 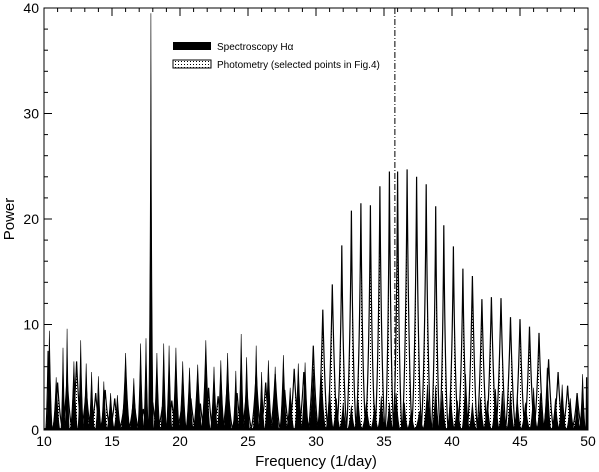 What do you see at coordinates (112, 441) in the screenshot?
I see `x-tick-label: 15` at bounding box center [112, 441].